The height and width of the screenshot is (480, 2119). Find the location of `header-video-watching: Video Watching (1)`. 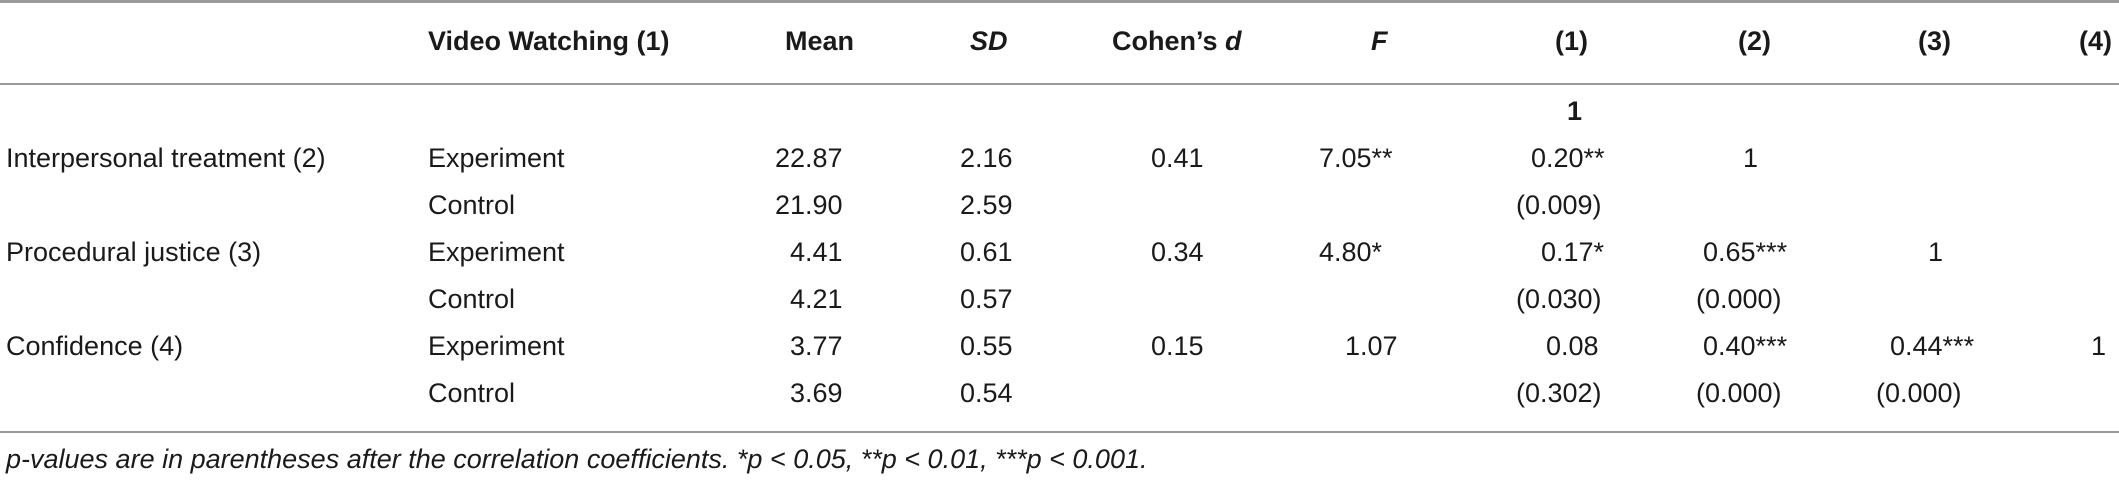

header-video-watching: Video Watching (1) is located at coordinates (549, 41).